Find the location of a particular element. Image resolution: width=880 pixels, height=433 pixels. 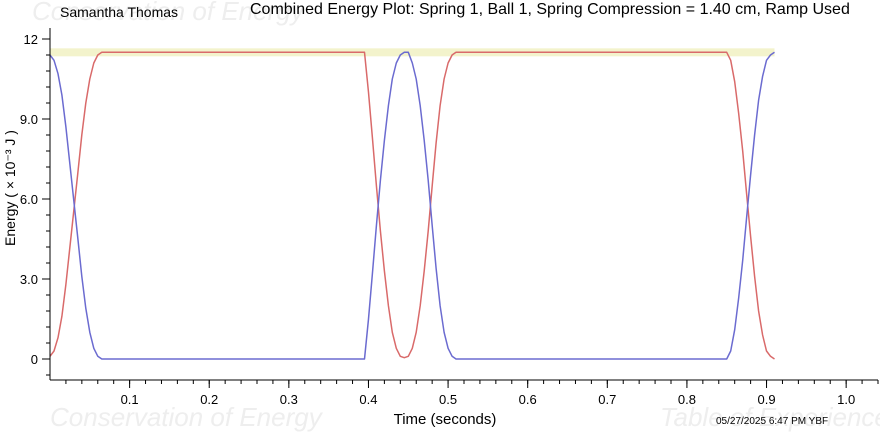

x-tick-label: 0.6 is located at coordinates (528, 399).